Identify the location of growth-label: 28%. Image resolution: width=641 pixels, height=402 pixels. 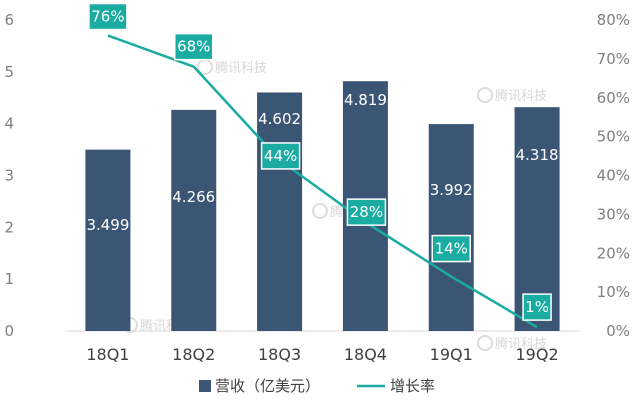
(366, 212).